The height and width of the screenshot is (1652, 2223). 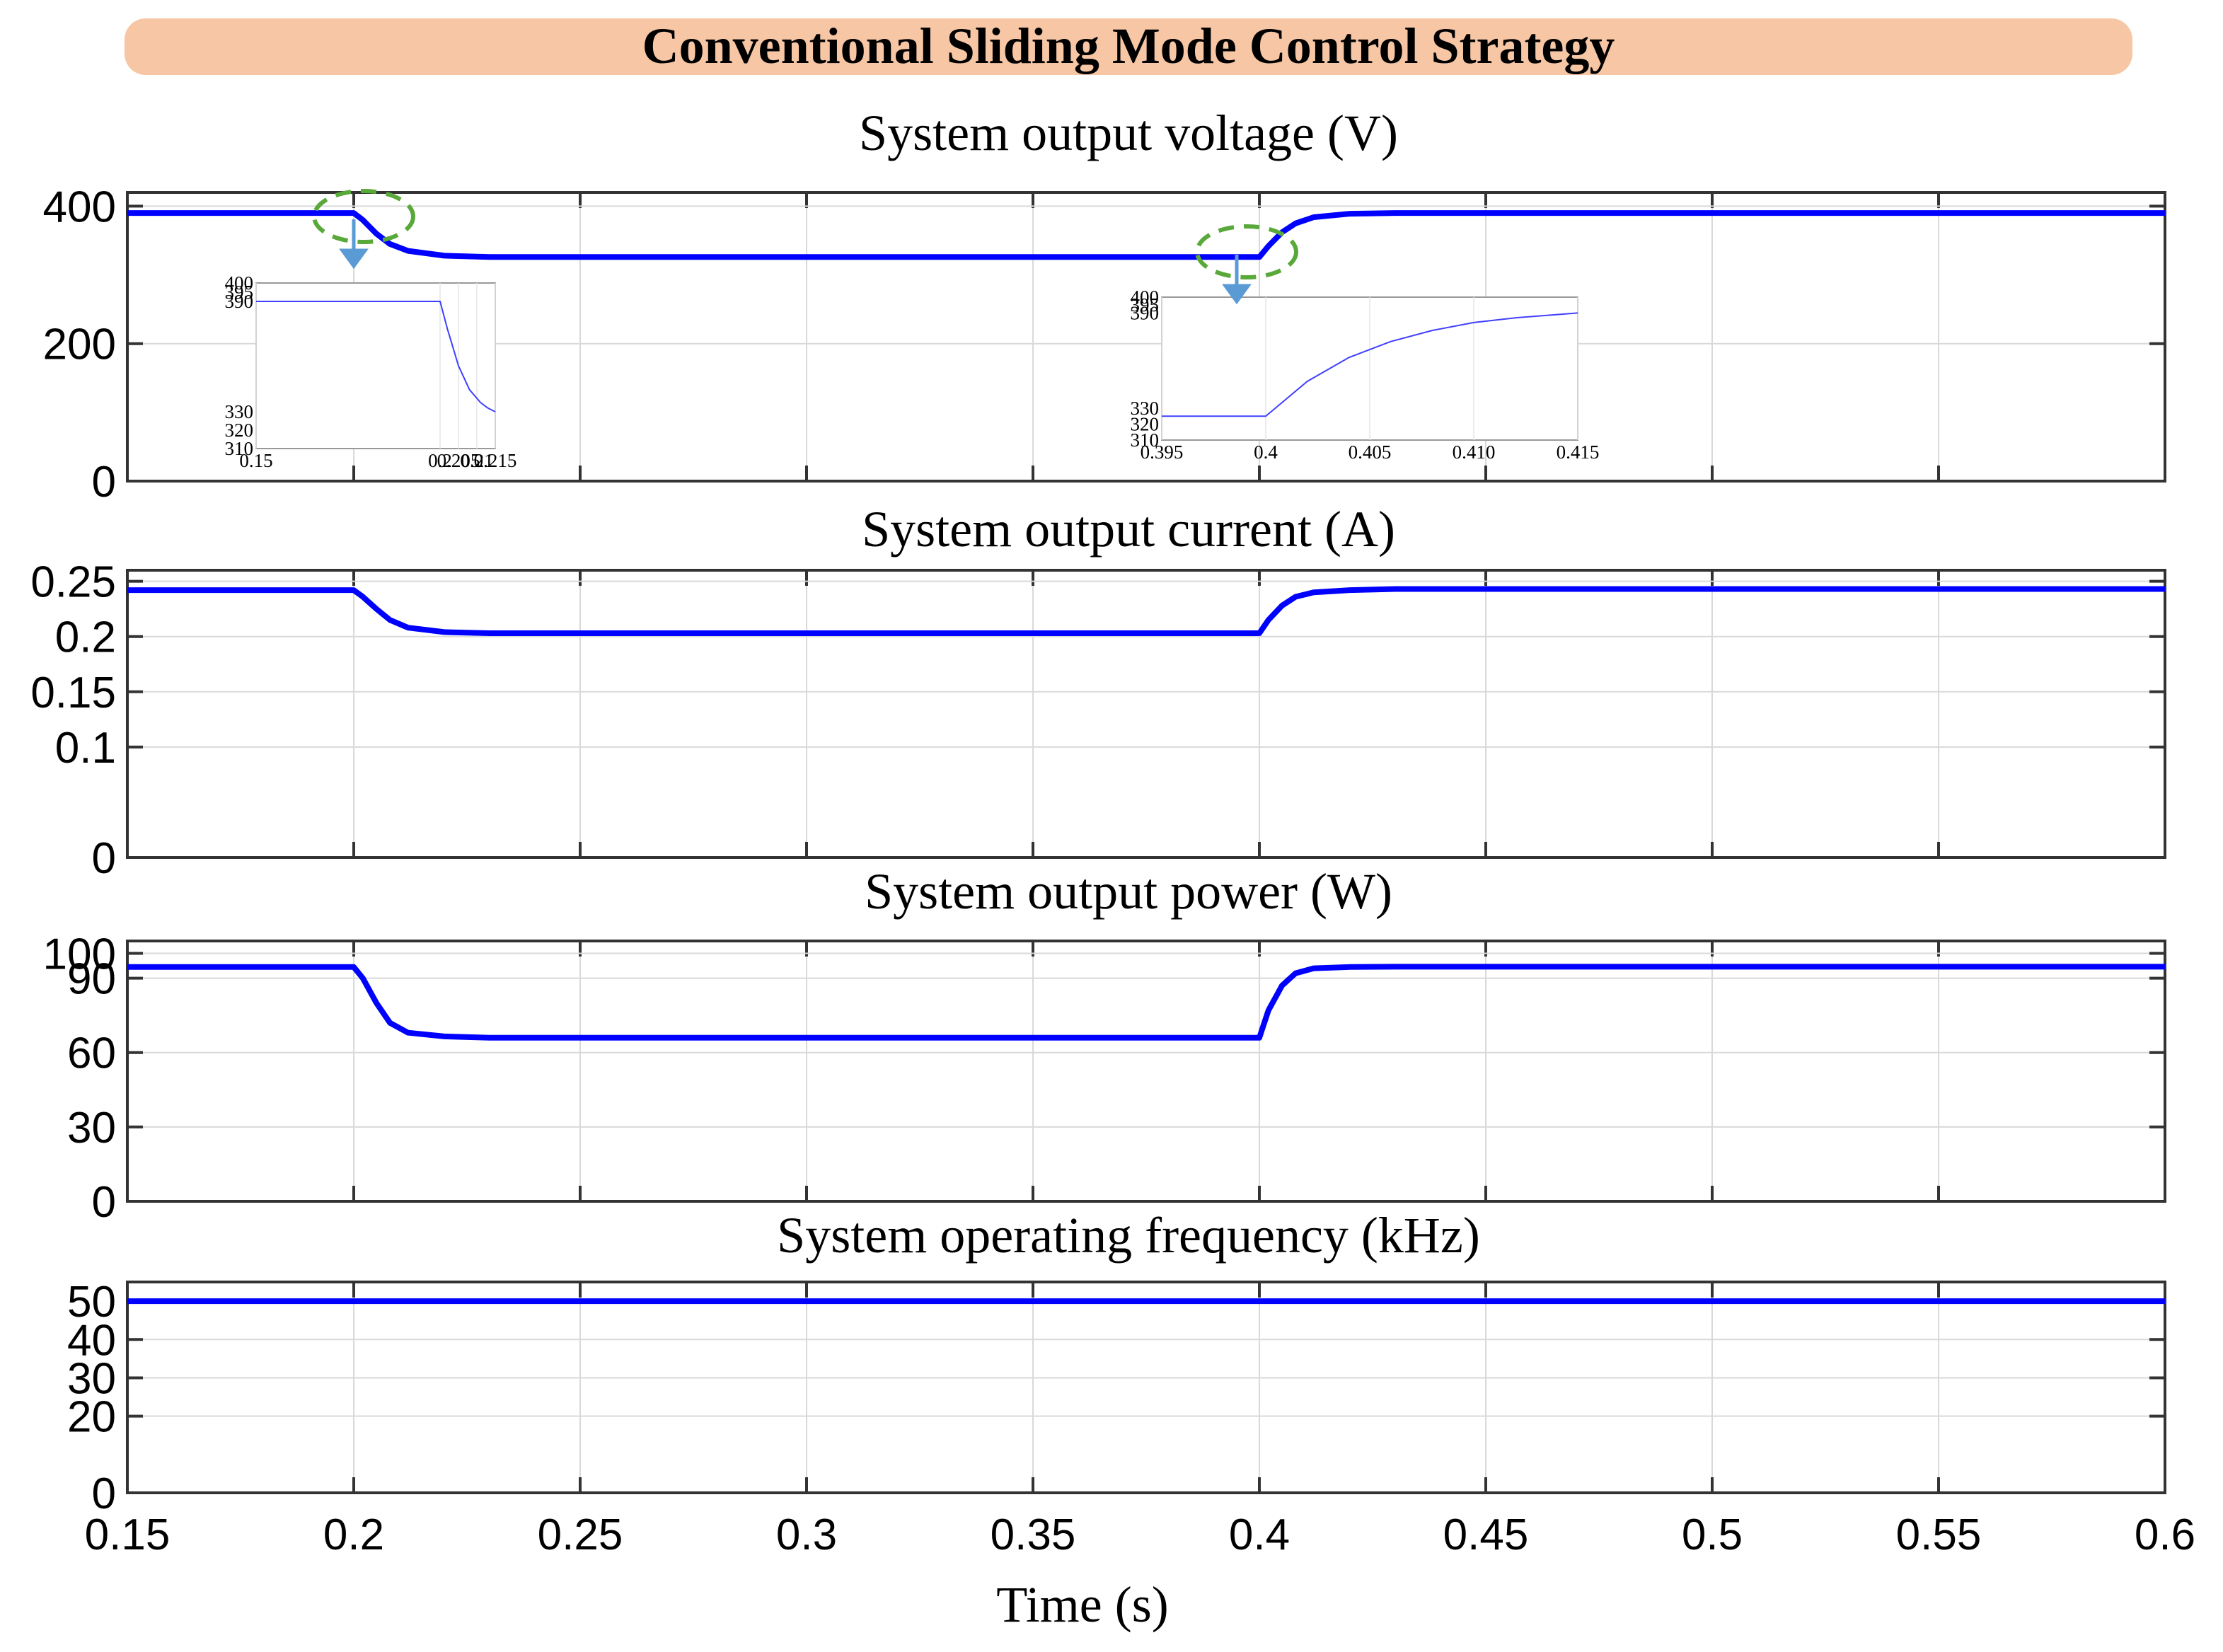 I want to click on inset-x-tick-label: 0.215, so click(x=495, y=461).